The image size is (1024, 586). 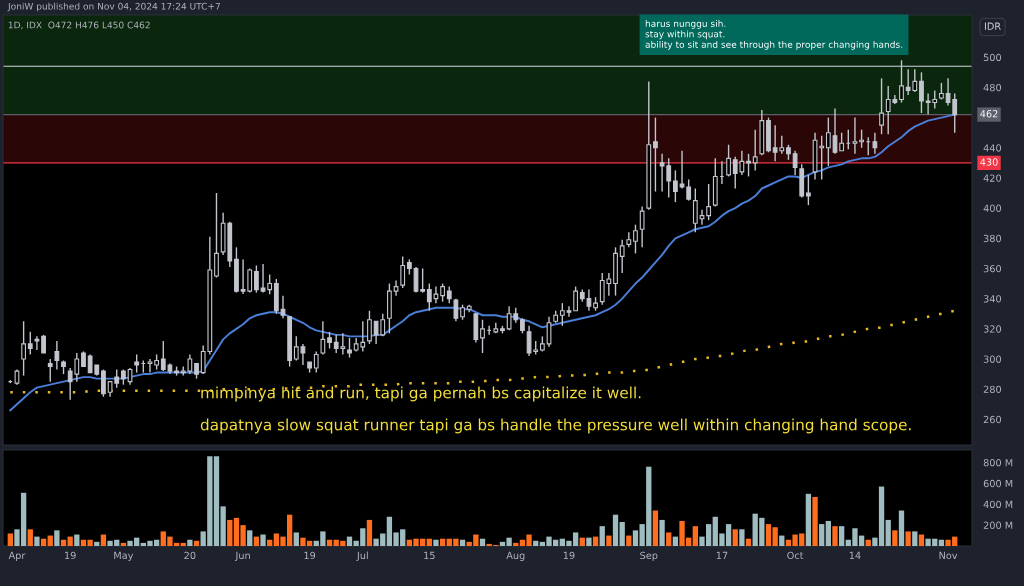 What do you see at coordinates (948, 555) in the screenshot?
I see `x-tick-label: Nov` at bounding box center [948, 555].